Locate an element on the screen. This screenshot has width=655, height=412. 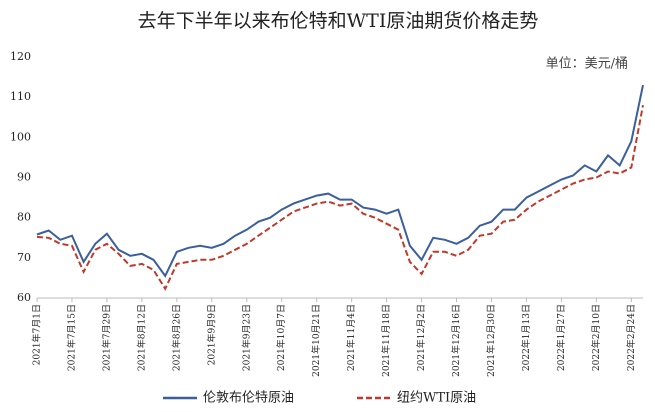
legend-label: 纽约WTI原油 is located at coordinates (436, 398).